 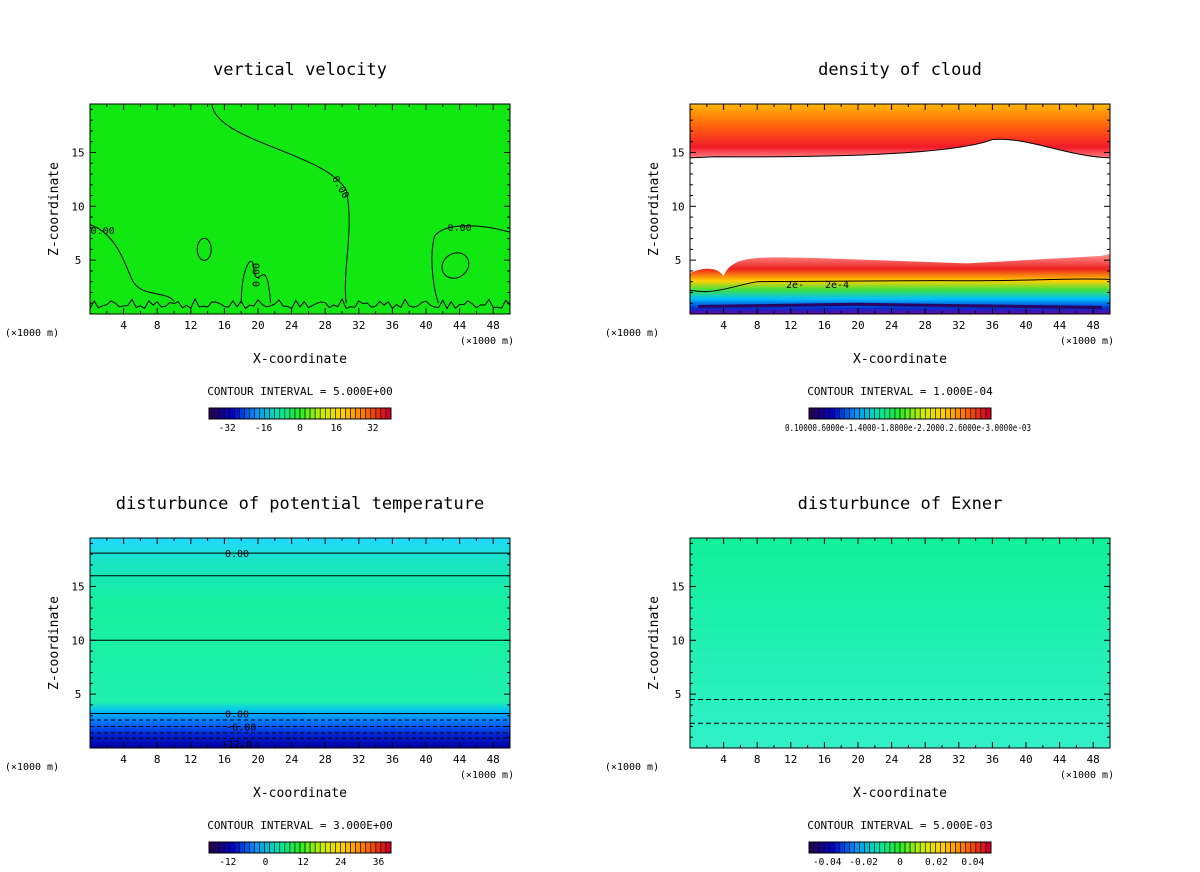 What do you see at coordinates (900, 70) in the screenshot?
I see `chart-title: density of cloud` at bounding box center [900, 70].